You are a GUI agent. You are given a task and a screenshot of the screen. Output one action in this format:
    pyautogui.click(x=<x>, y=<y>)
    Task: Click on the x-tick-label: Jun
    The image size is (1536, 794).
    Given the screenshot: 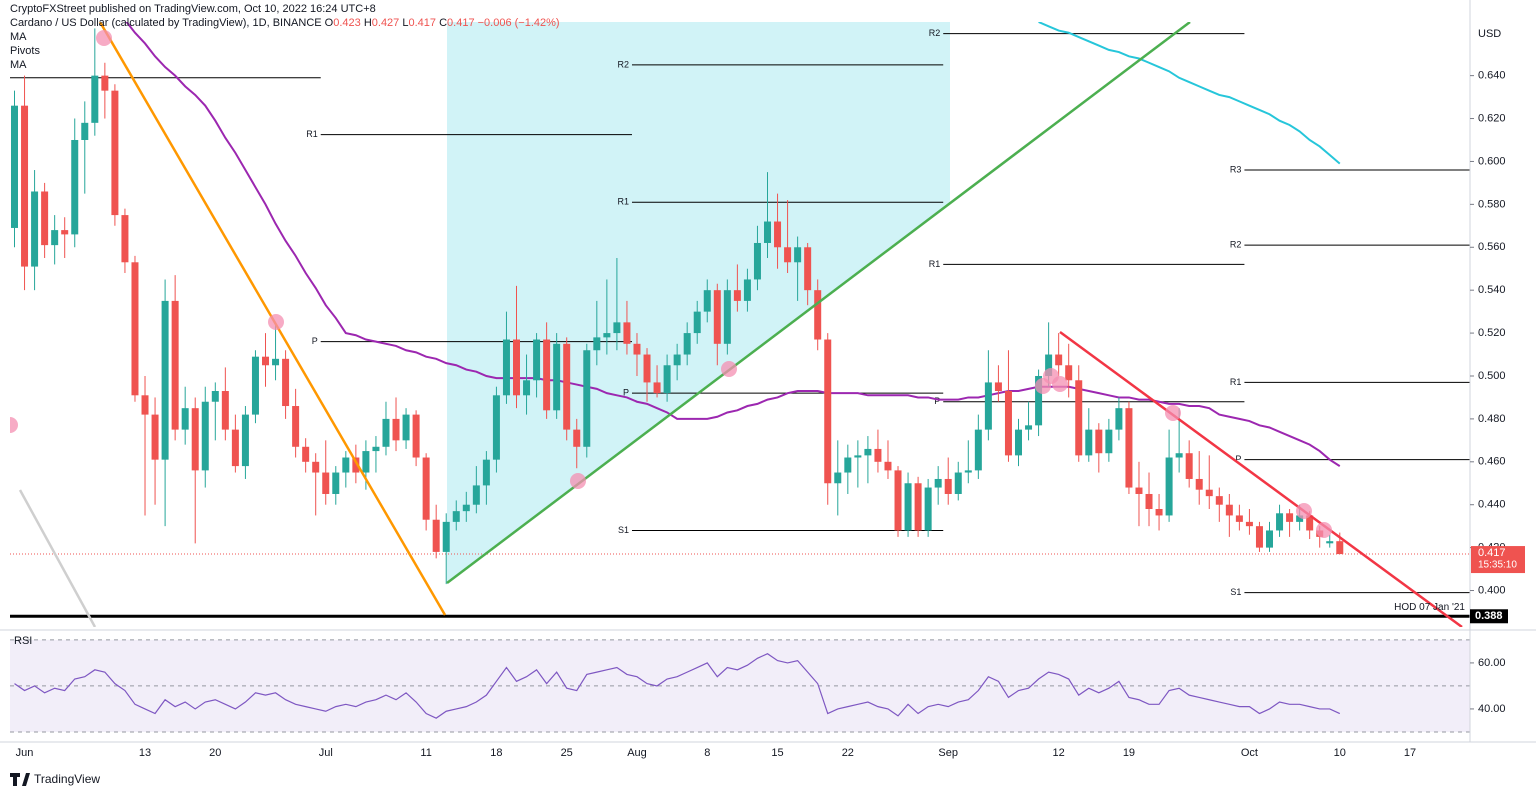 What is the action you would take?
    pyautogui.click(x=25, y=753)
    